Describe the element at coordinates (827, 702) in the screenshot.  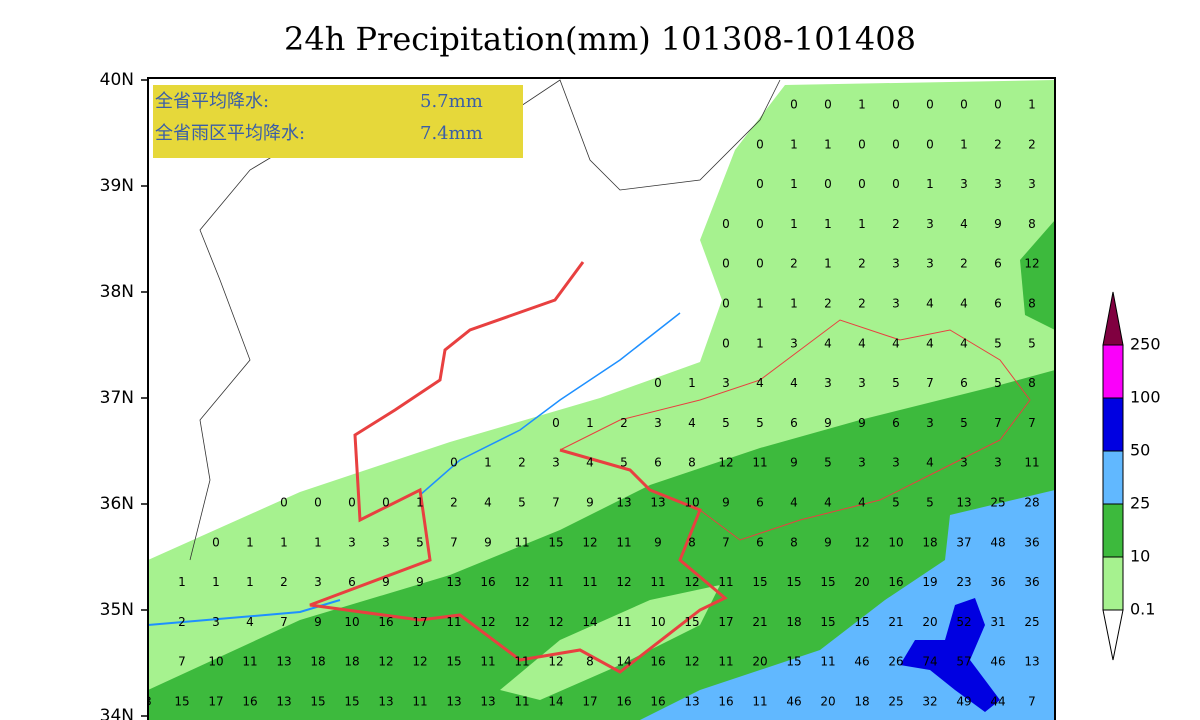
I see `station-value: 20` at that location.